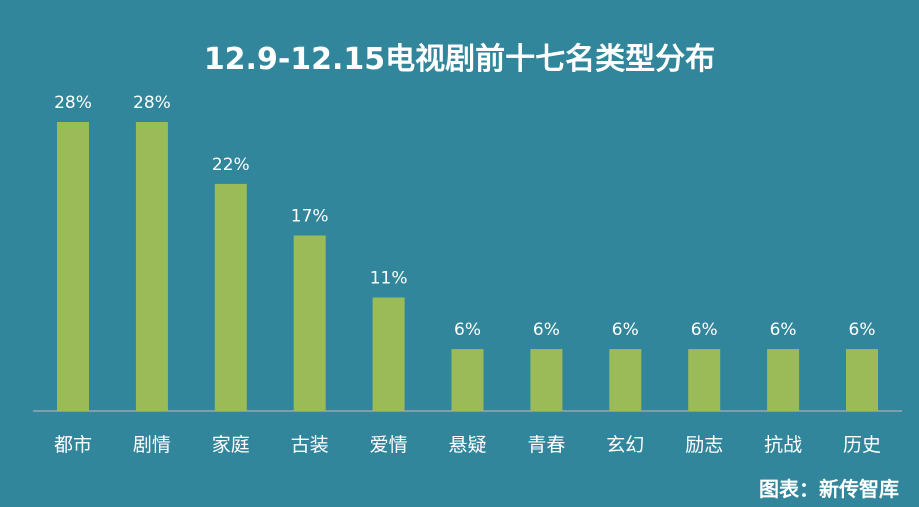 This screenshot has height=507, width=919. What do you see at coordinates (467, 445) in the screenshot?
I see `x-tick-label-6: 悬疑` at bounding box center [467, 445].